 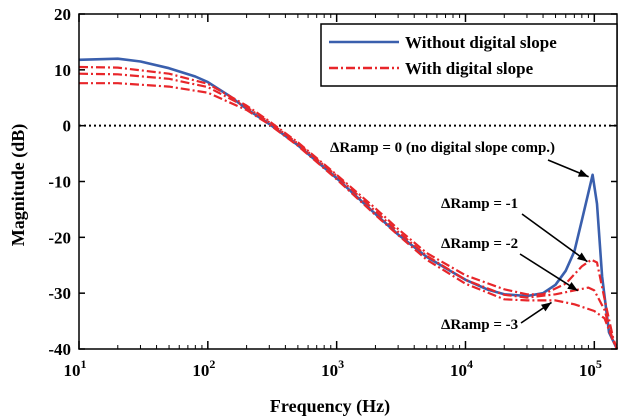 I want to click on y-tick-label: 20, so click(x=62, y=14).